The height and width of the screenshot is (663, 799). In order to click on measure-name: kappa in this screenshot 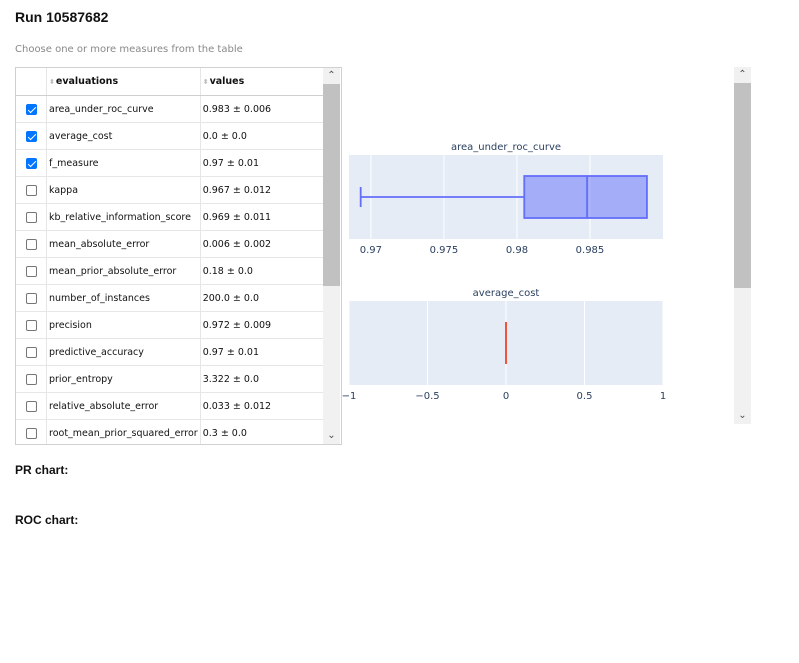, I will do `click(123, 190)`.